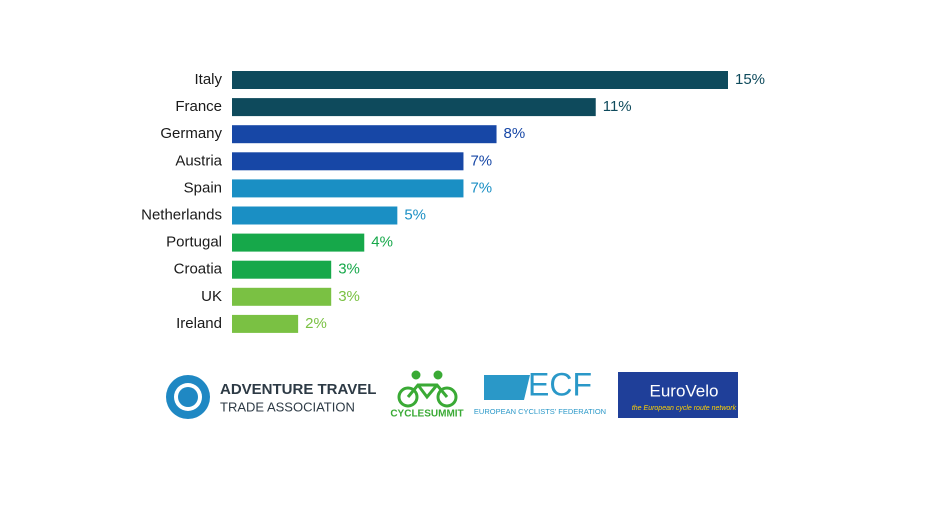  What do you see at coordinates (203, 187) in the screenshot?
I see `category-label: Spain` at bounding box center [203, 187].